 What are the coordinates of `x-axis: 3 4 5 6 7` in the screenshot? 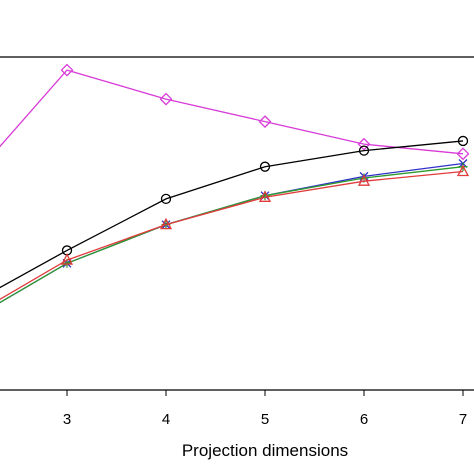 It's located at (265, 409).